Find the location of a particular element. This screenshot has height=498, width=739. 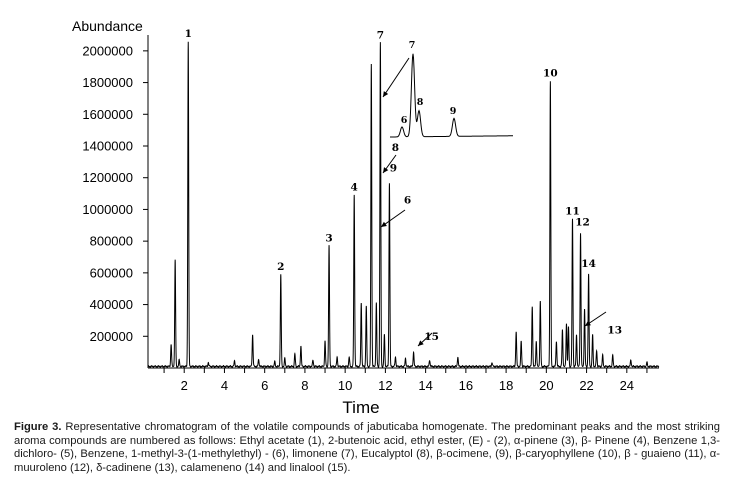

x-tick-label: 16 is located at coordinates (466, 385).